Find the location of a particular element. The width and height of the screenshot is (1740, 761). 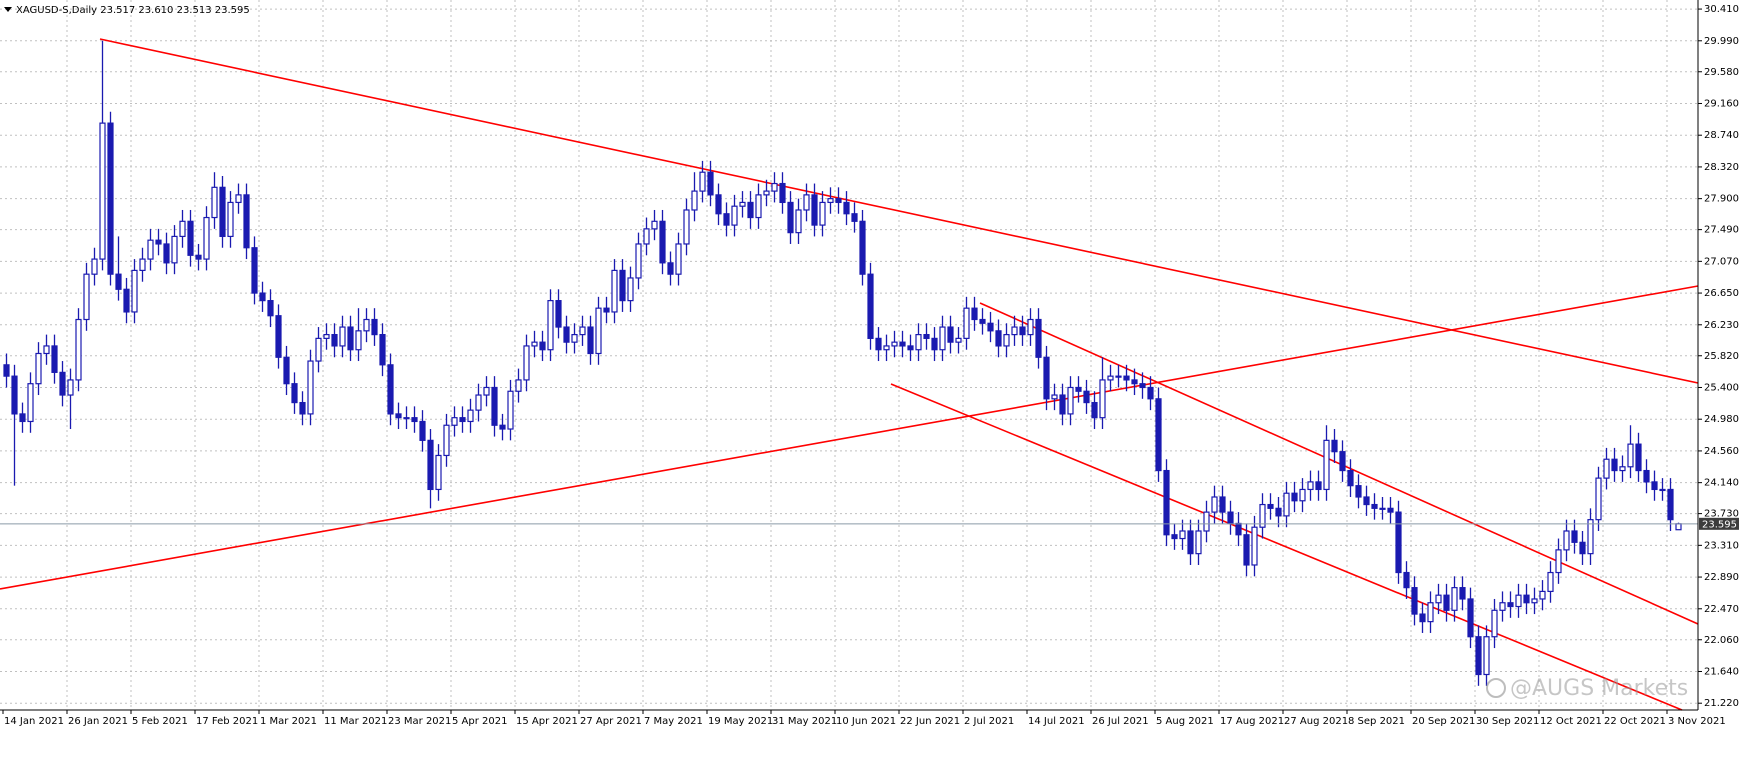

price-label-box is located at coordinates (1719, 523).